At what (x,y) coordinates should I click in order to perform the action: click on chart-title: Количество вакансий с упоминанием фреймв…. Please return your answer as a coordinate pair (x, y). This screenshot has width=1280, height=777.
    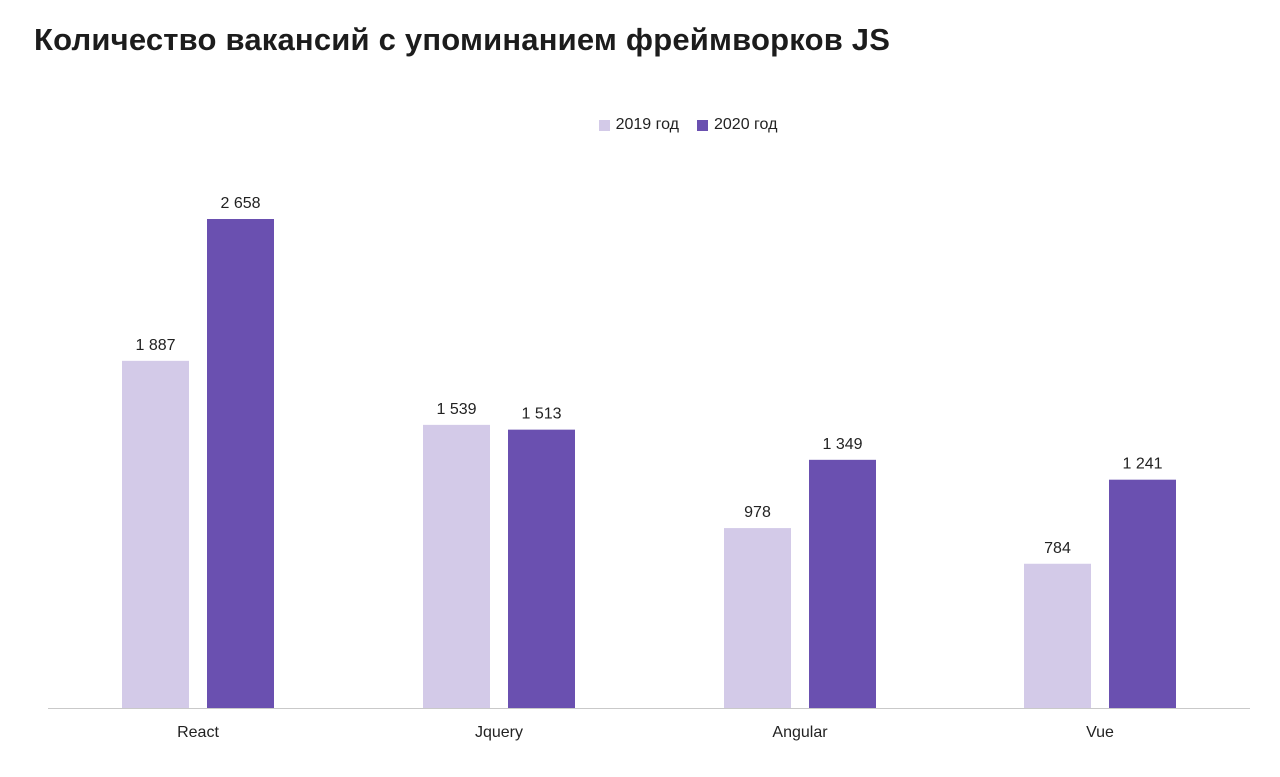
    Looking at the image, I should click on (462, 39).